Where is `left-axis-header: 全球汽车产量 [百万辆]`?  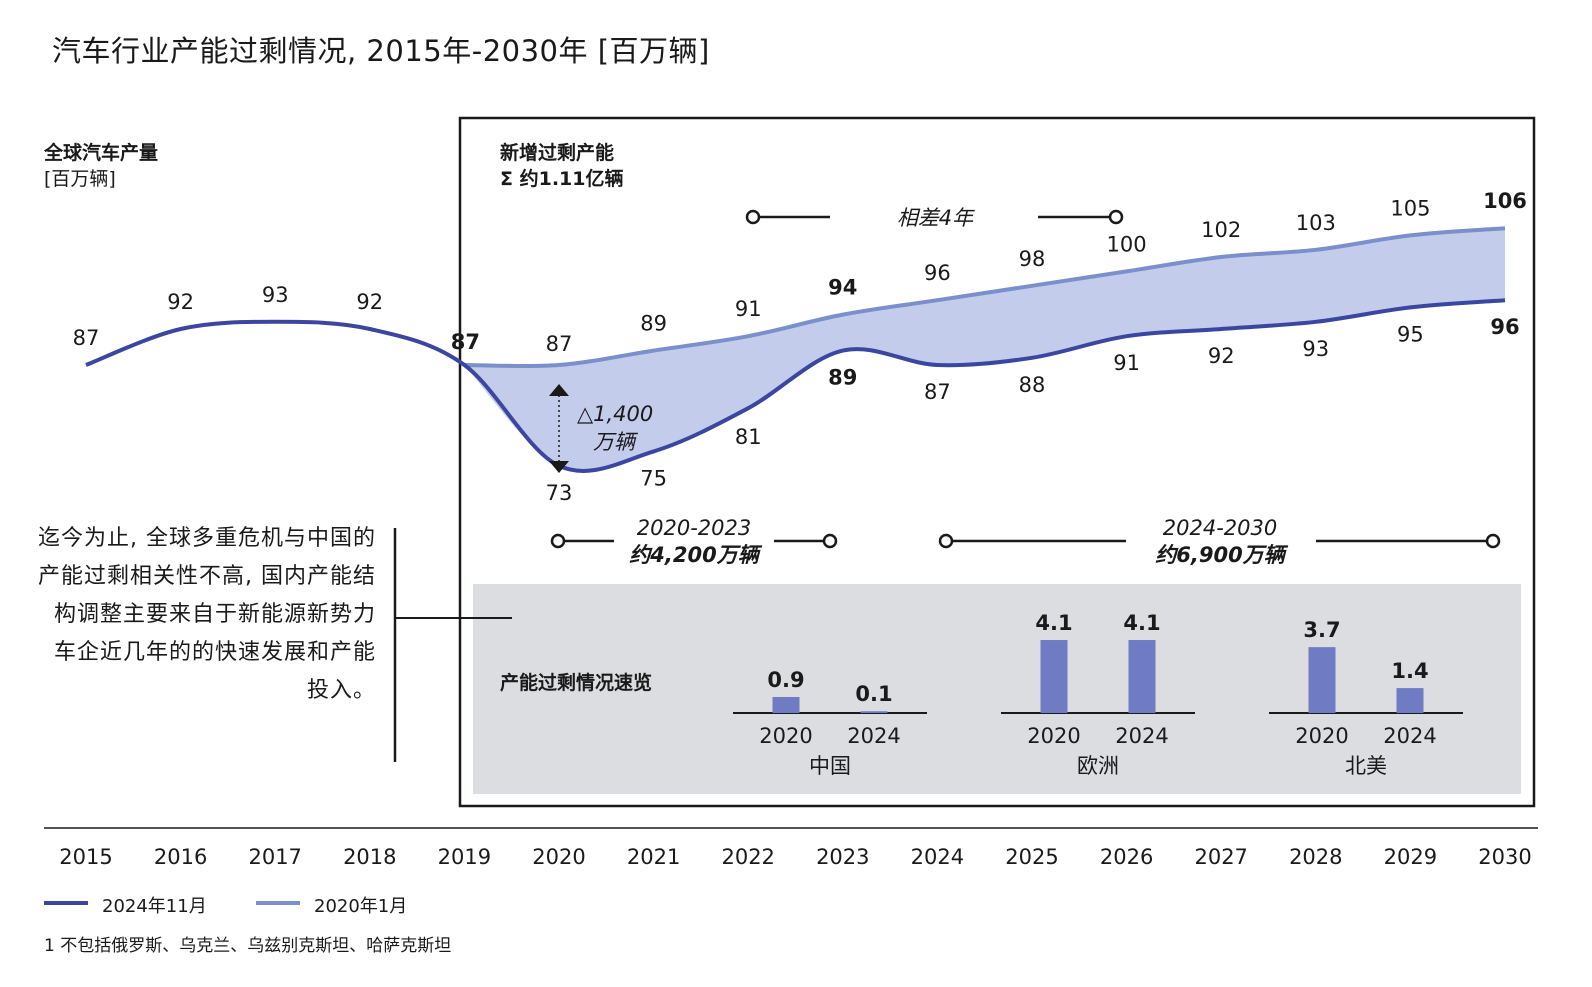 left-axis-header: 全球汽车产量 [百万辆] is located at coordinates (101, 166).